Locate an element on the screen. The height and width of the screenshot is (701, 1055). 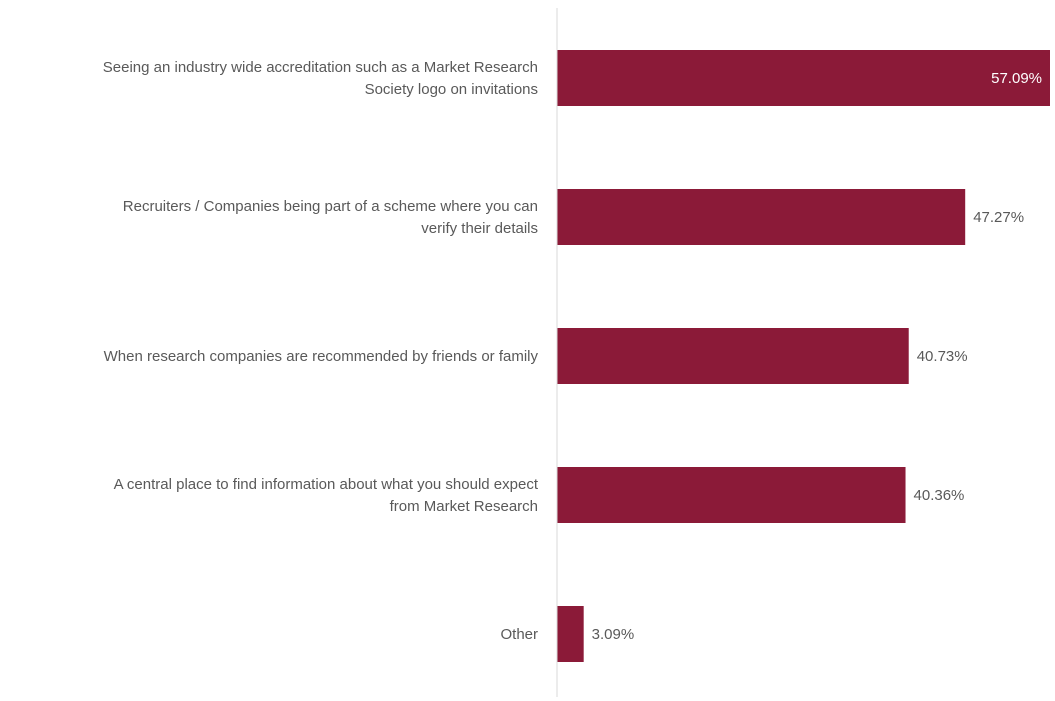
category-label-4: Other is located at coordinates (519, 634).